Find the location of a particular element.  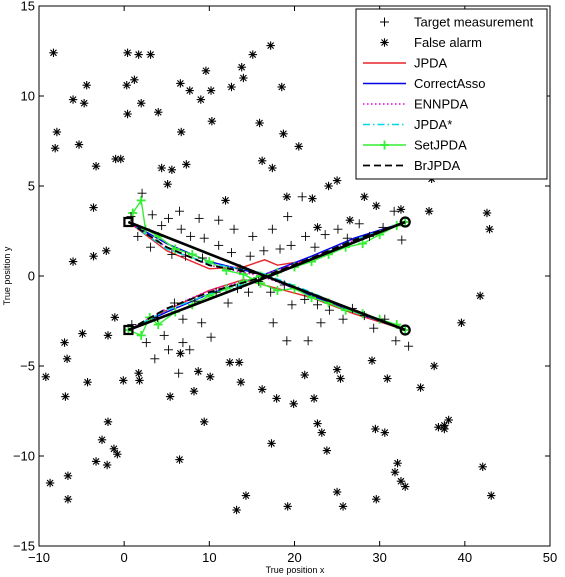

false-alarm-44-d2 is located at coordinates (201, 100).